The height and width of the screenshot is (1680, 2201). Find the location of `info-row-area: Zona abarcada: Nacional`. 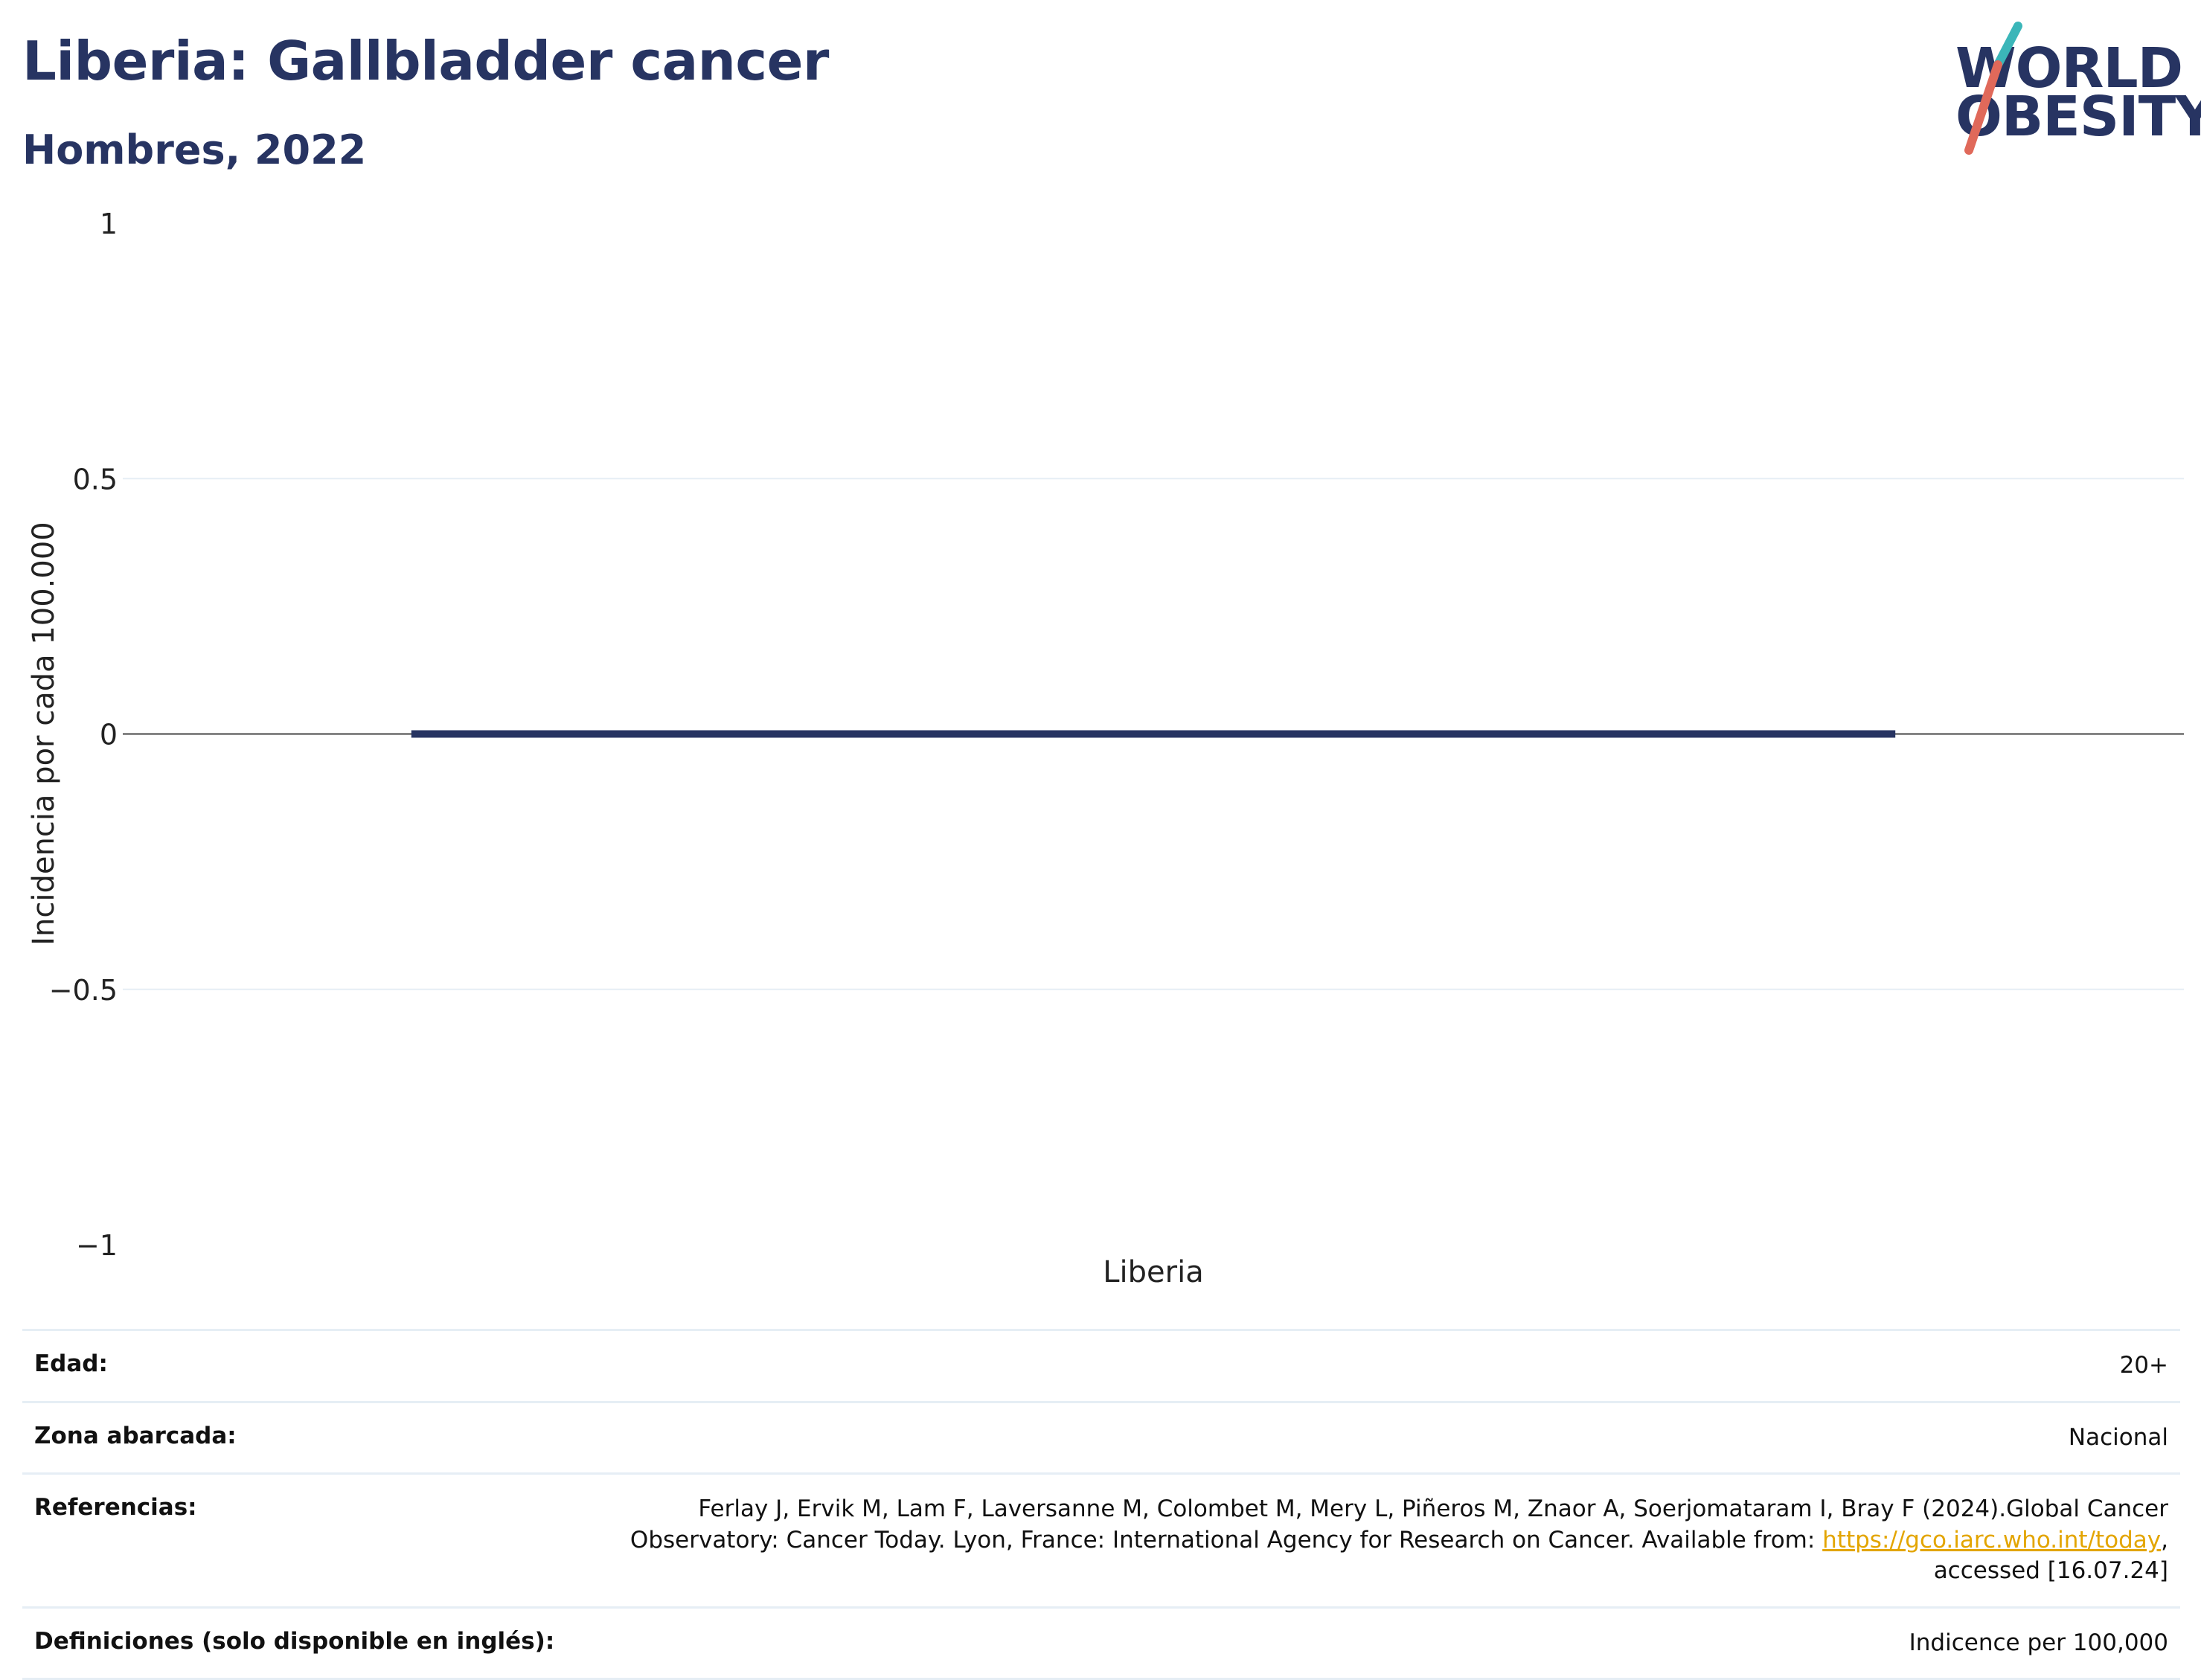

info-row-area: Zona abarcada: Nacional is located at coordinates (1101, 1438).